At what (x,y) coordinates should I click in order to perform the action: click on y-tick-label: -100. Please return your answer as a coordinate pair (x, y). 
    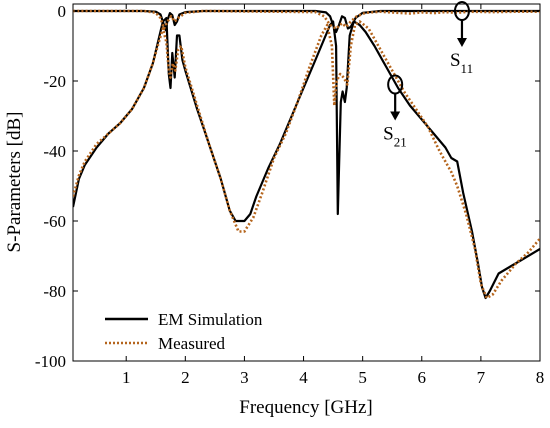
    Looking at the image, I should click on (50, 361).